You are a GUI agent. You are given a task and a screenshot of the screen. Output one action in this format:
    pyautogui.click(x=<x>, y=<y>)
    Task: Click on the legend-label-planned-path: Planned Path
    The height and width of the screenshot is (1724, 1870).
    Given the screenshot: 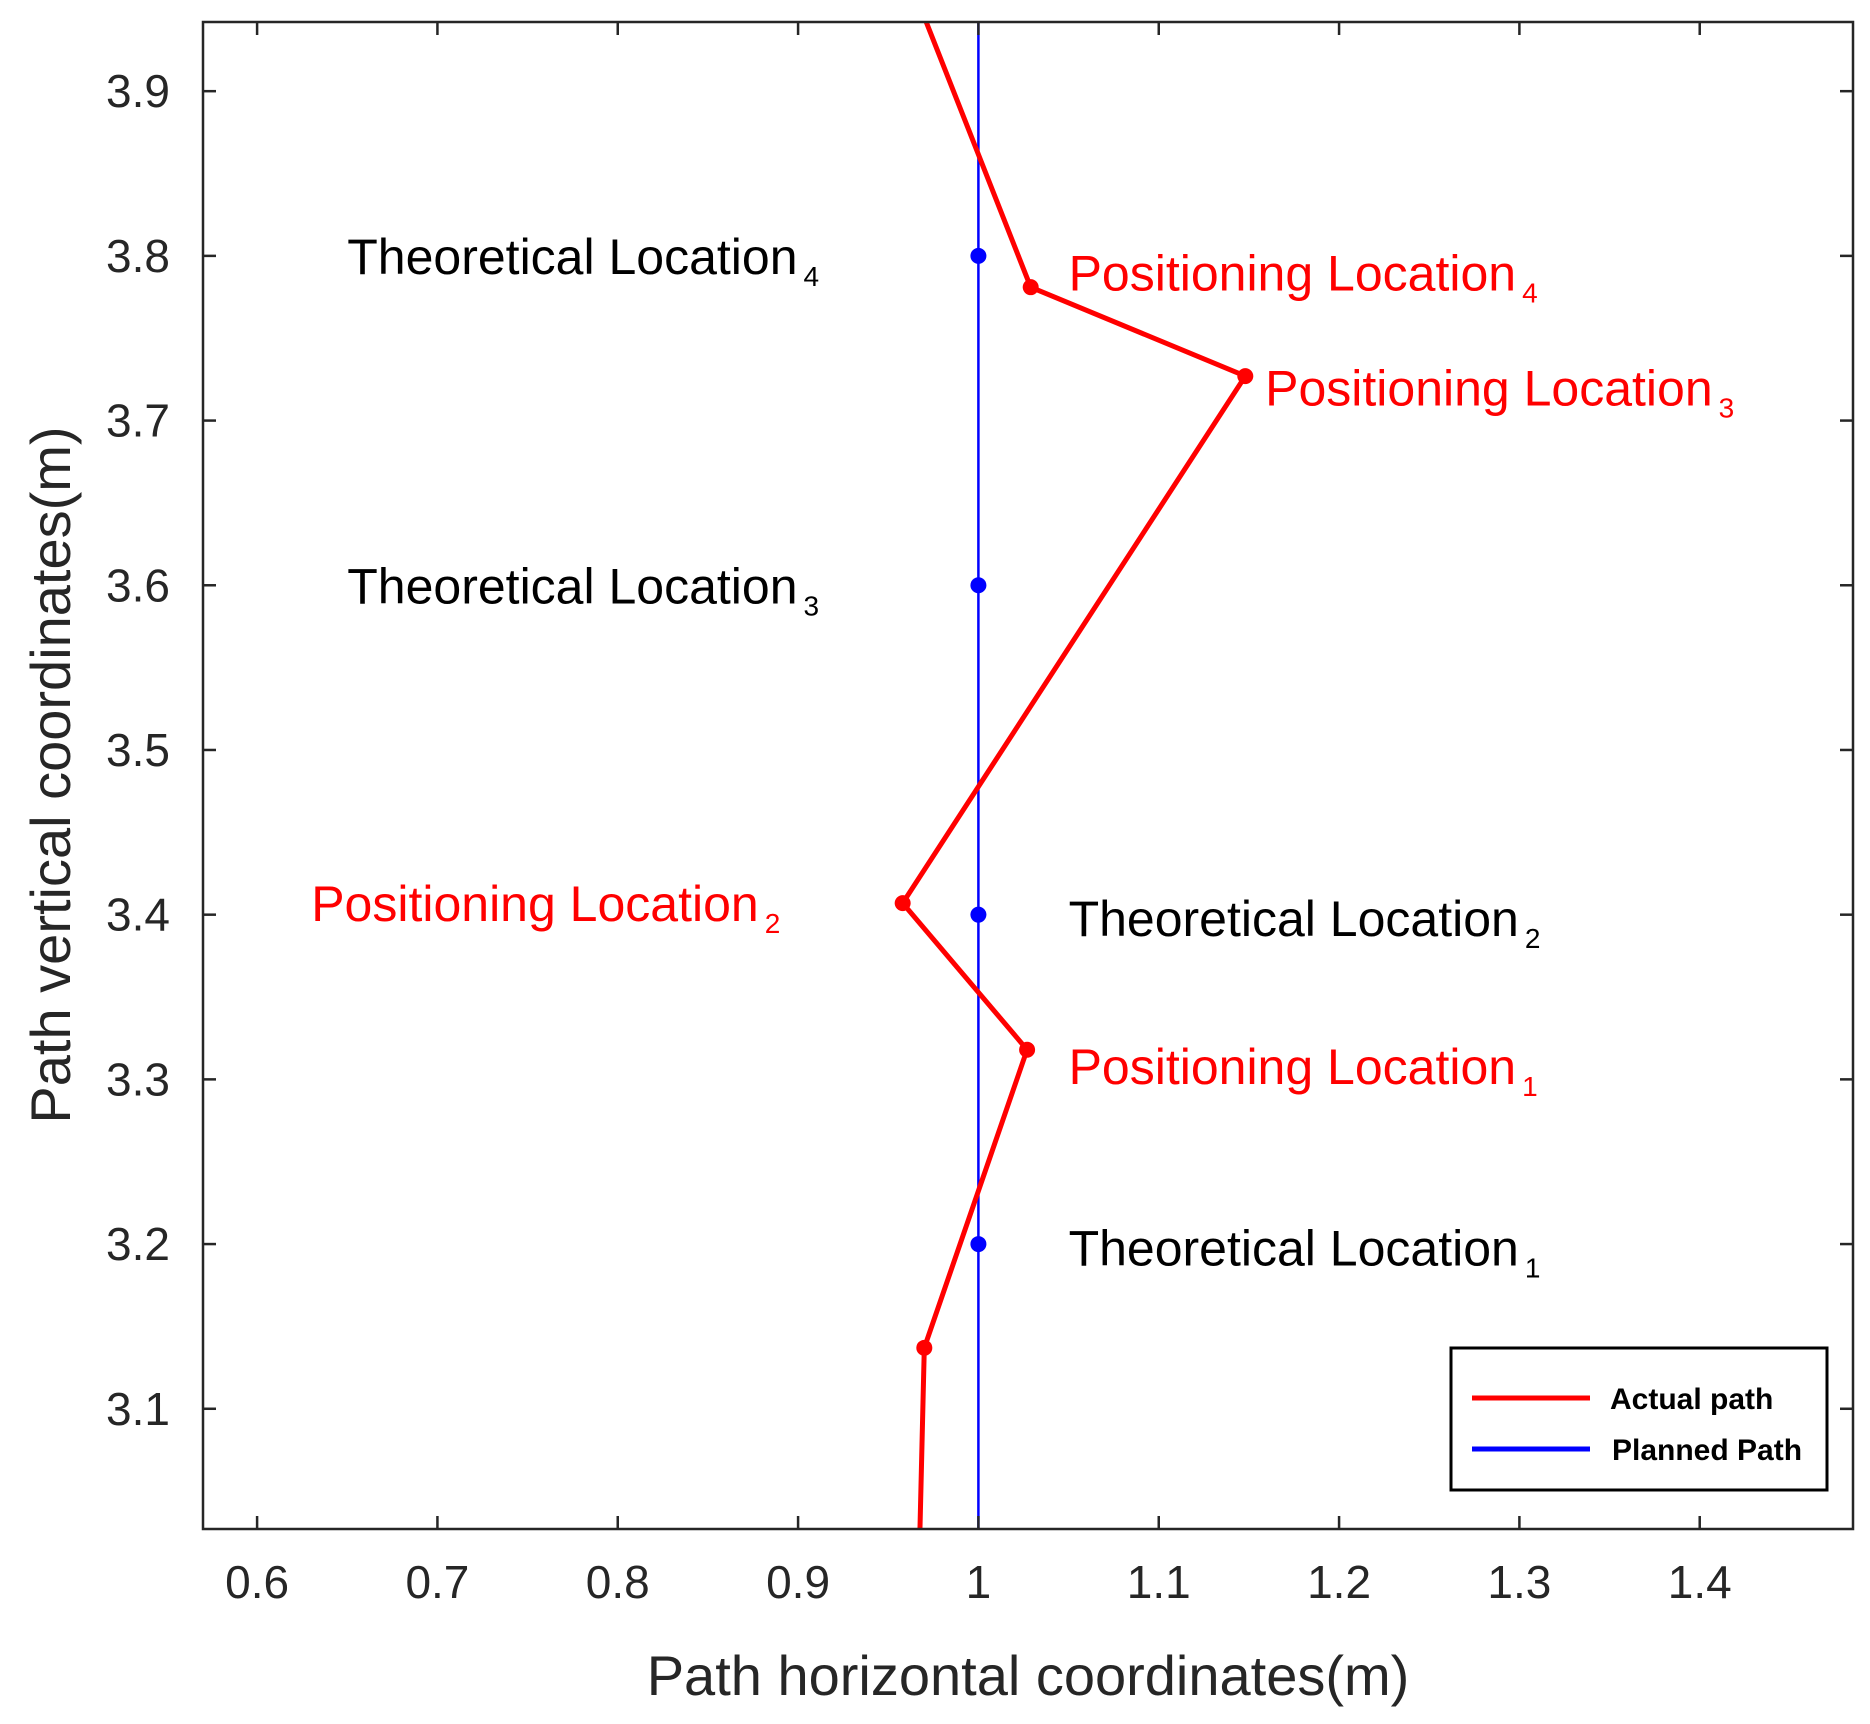 What is the action you would take?
    pyautogui.click(x=1707, y=1450)
    